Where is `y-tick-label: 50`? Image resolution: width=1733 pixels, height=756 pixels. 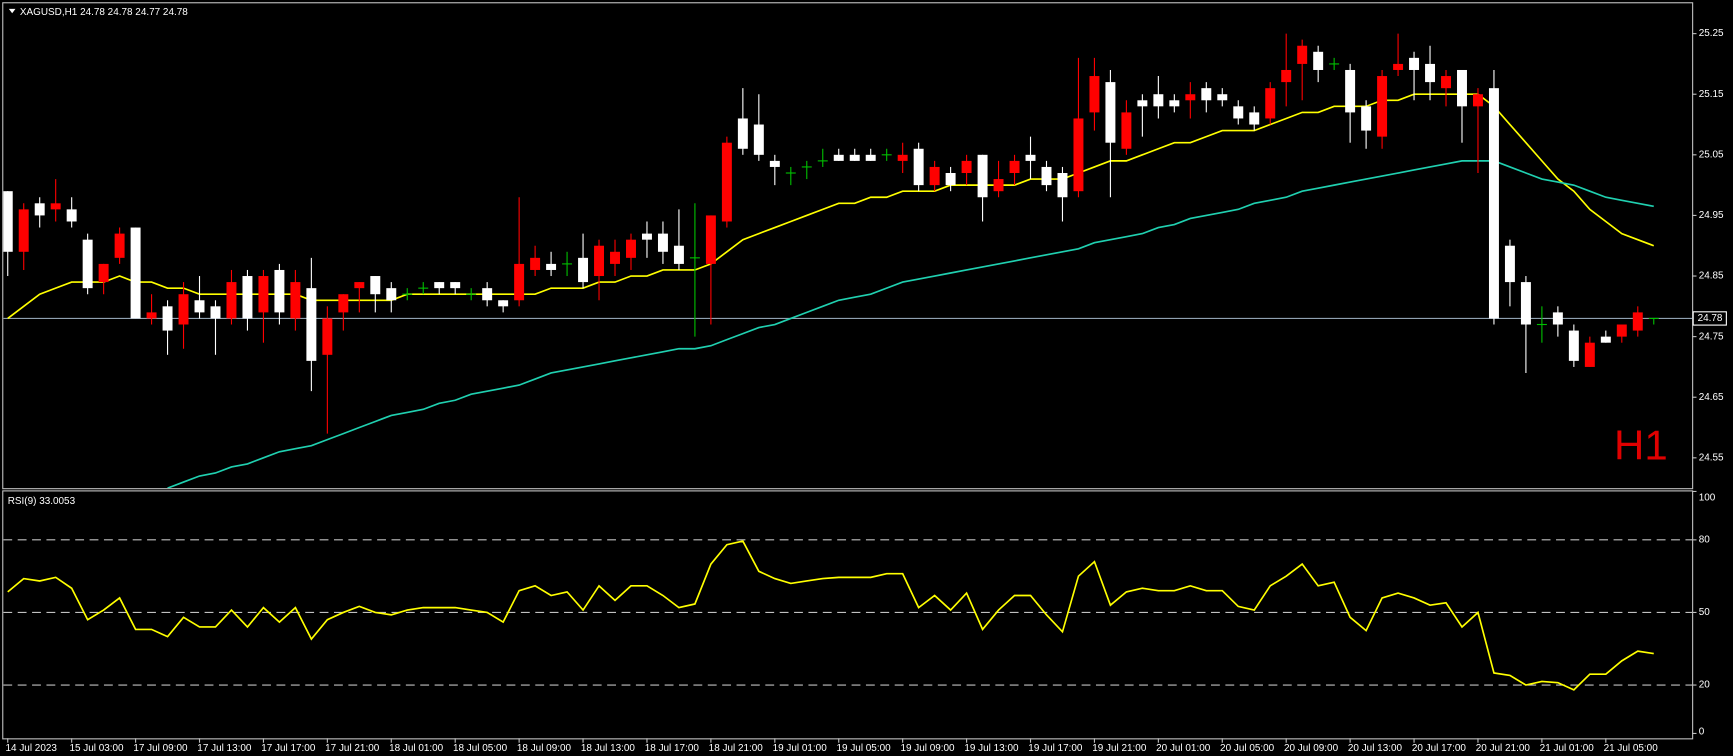
y-tick-label: 50 is located at coordinates (1705, 612).